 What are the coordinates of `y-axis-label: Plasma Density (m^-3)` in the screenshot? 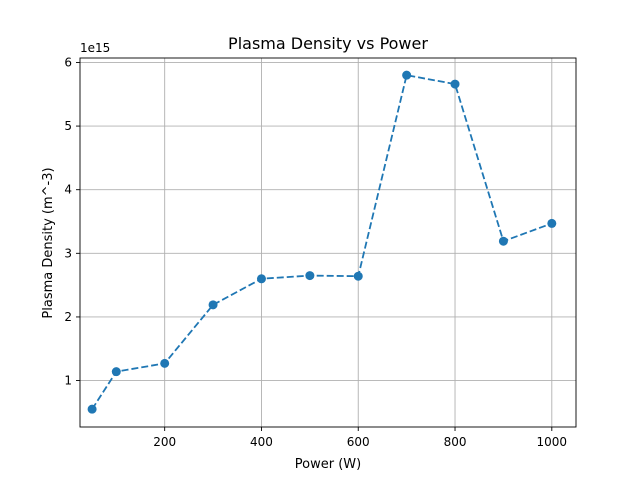 It's located at (48, 242).